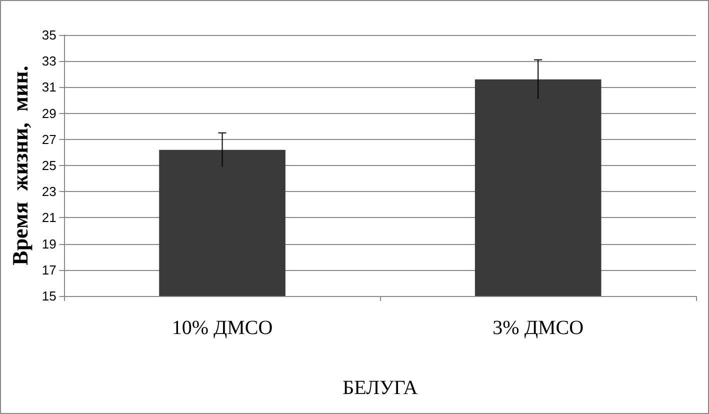  What do you see at coordinates (49, 165) in the screenshot?
I see `y-tick-label: 25` at bounding box center [49, 165].